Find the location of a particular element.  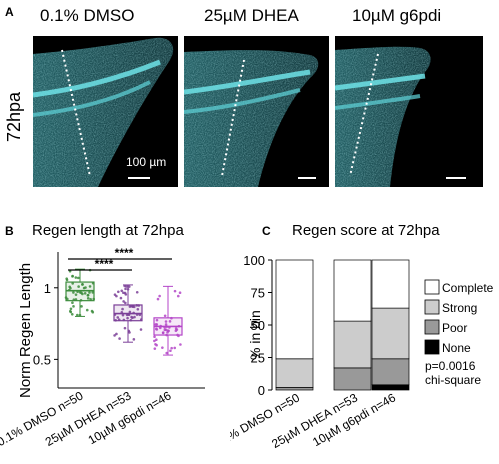

chart-c-title: Regen score at 72hpa is located at coordinates (366, 230).